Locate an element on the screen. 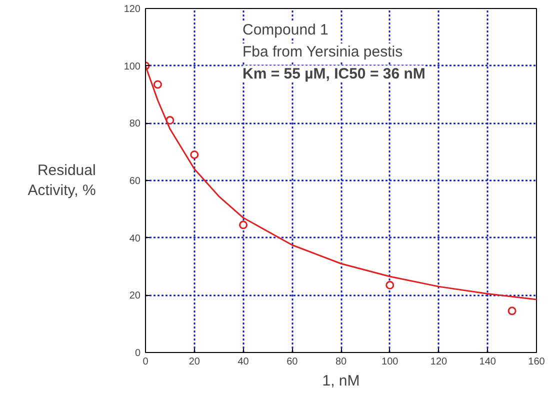 This screenshot has width=558, height=419. x-tick-label: 100 is located at coordinates (390, 362).